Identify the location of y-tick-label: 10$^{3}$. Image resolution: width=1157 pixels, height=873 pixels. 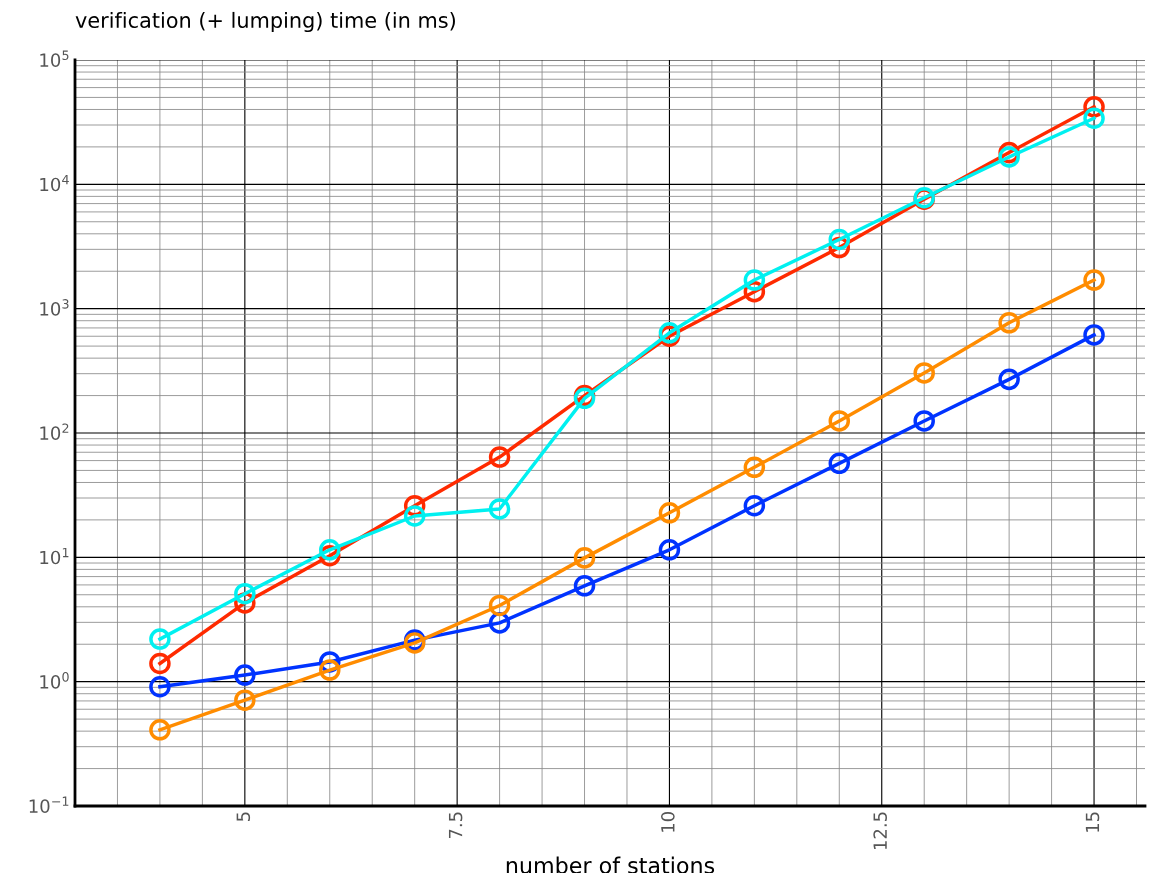
(54, 307).